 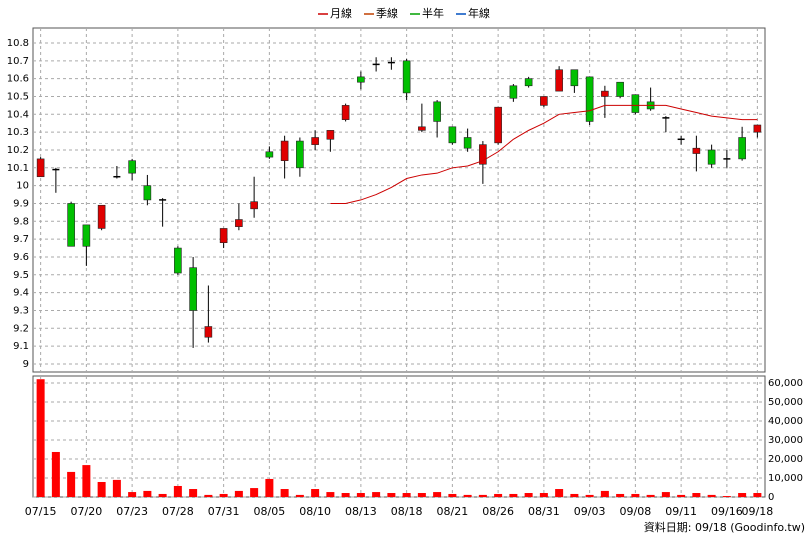 What do you see at coordinates (178, 511) in the screenshot?
I see `x-tick-label: 07/28` at bounding box center [178, 511].